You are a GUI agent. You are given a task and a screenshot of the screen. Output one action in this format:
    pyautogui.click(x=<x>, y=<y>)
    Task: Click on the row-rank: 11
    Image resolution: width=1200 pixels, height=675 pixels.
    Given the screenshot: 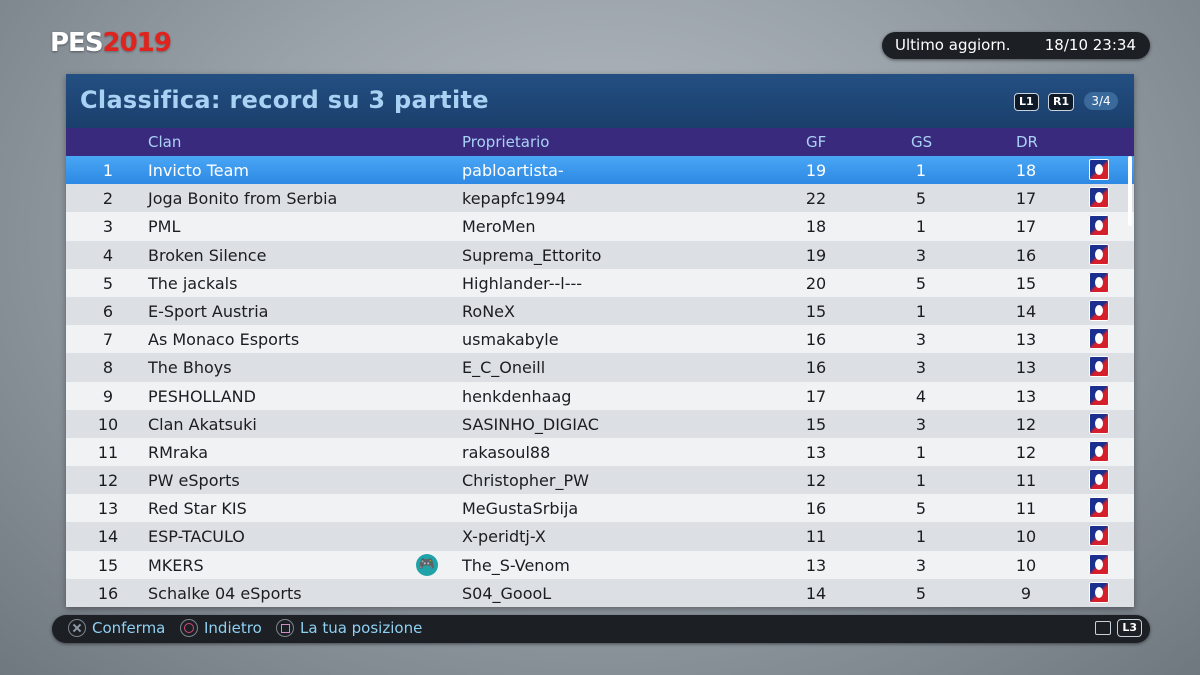 What is the action you would take?
    pyautogui.click(x=108, y=452)
    